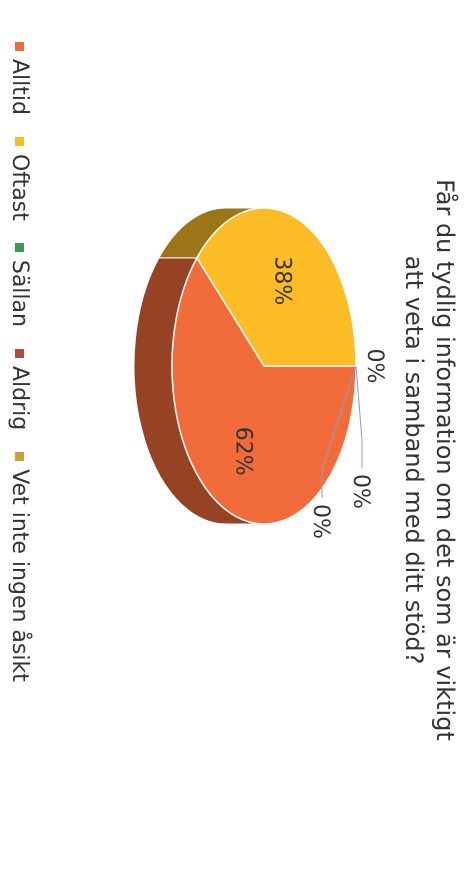  I want to click on legend-item-alltid: Alltid, so click(19, 78).